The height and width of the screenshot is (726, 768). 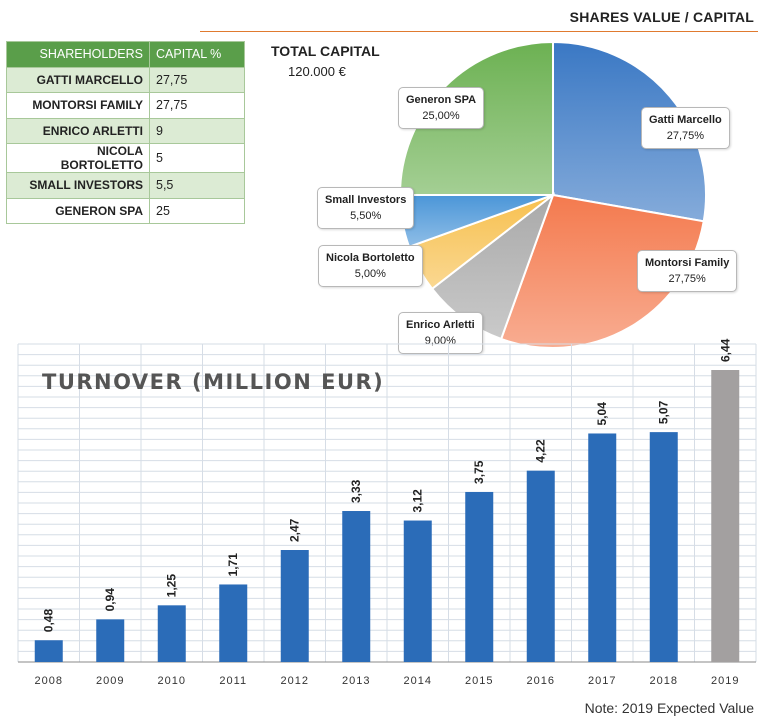 I want to click on pie-slice-label: Montorsi Family 27,75%, so click(x=687, y=271).